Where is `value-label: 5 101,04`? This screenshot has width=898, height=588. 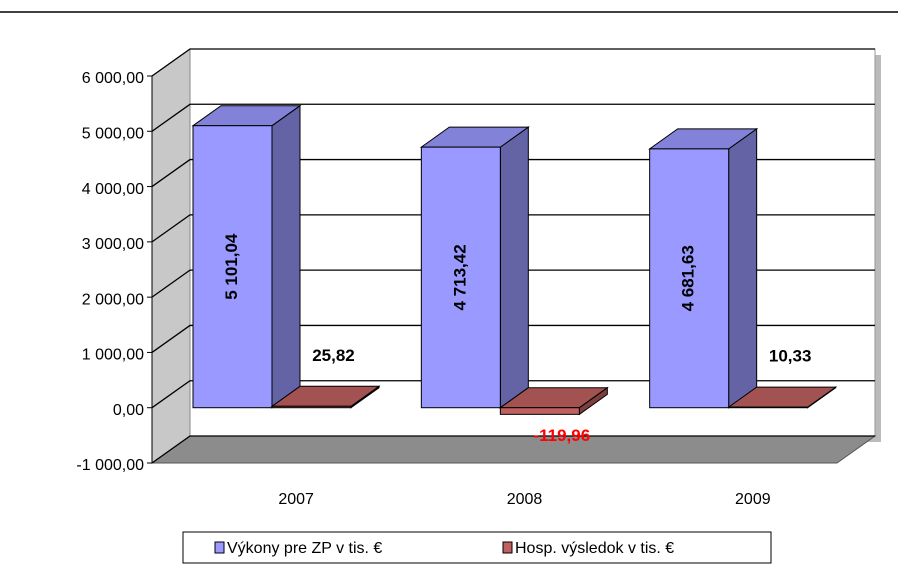 value-label: 5 101,04 is located at coordinates (231, 266).